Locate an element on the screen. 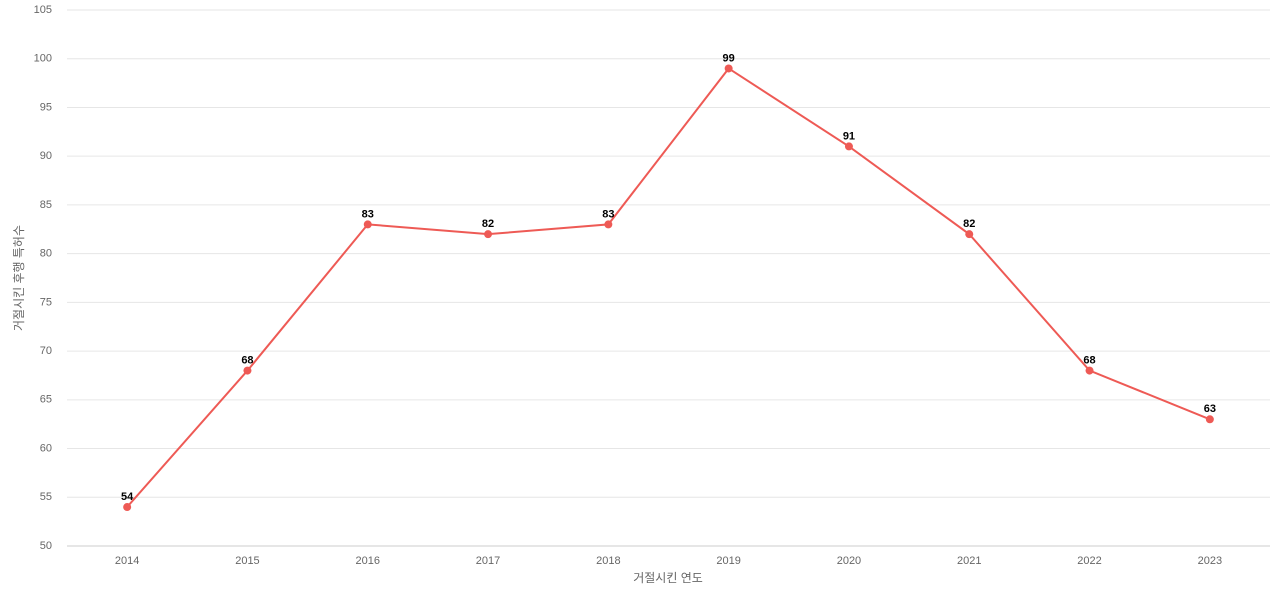 Image resolution: width=1280 pixels, height=605 pixels. value-label: 54 is located at coordinates (127, 497).